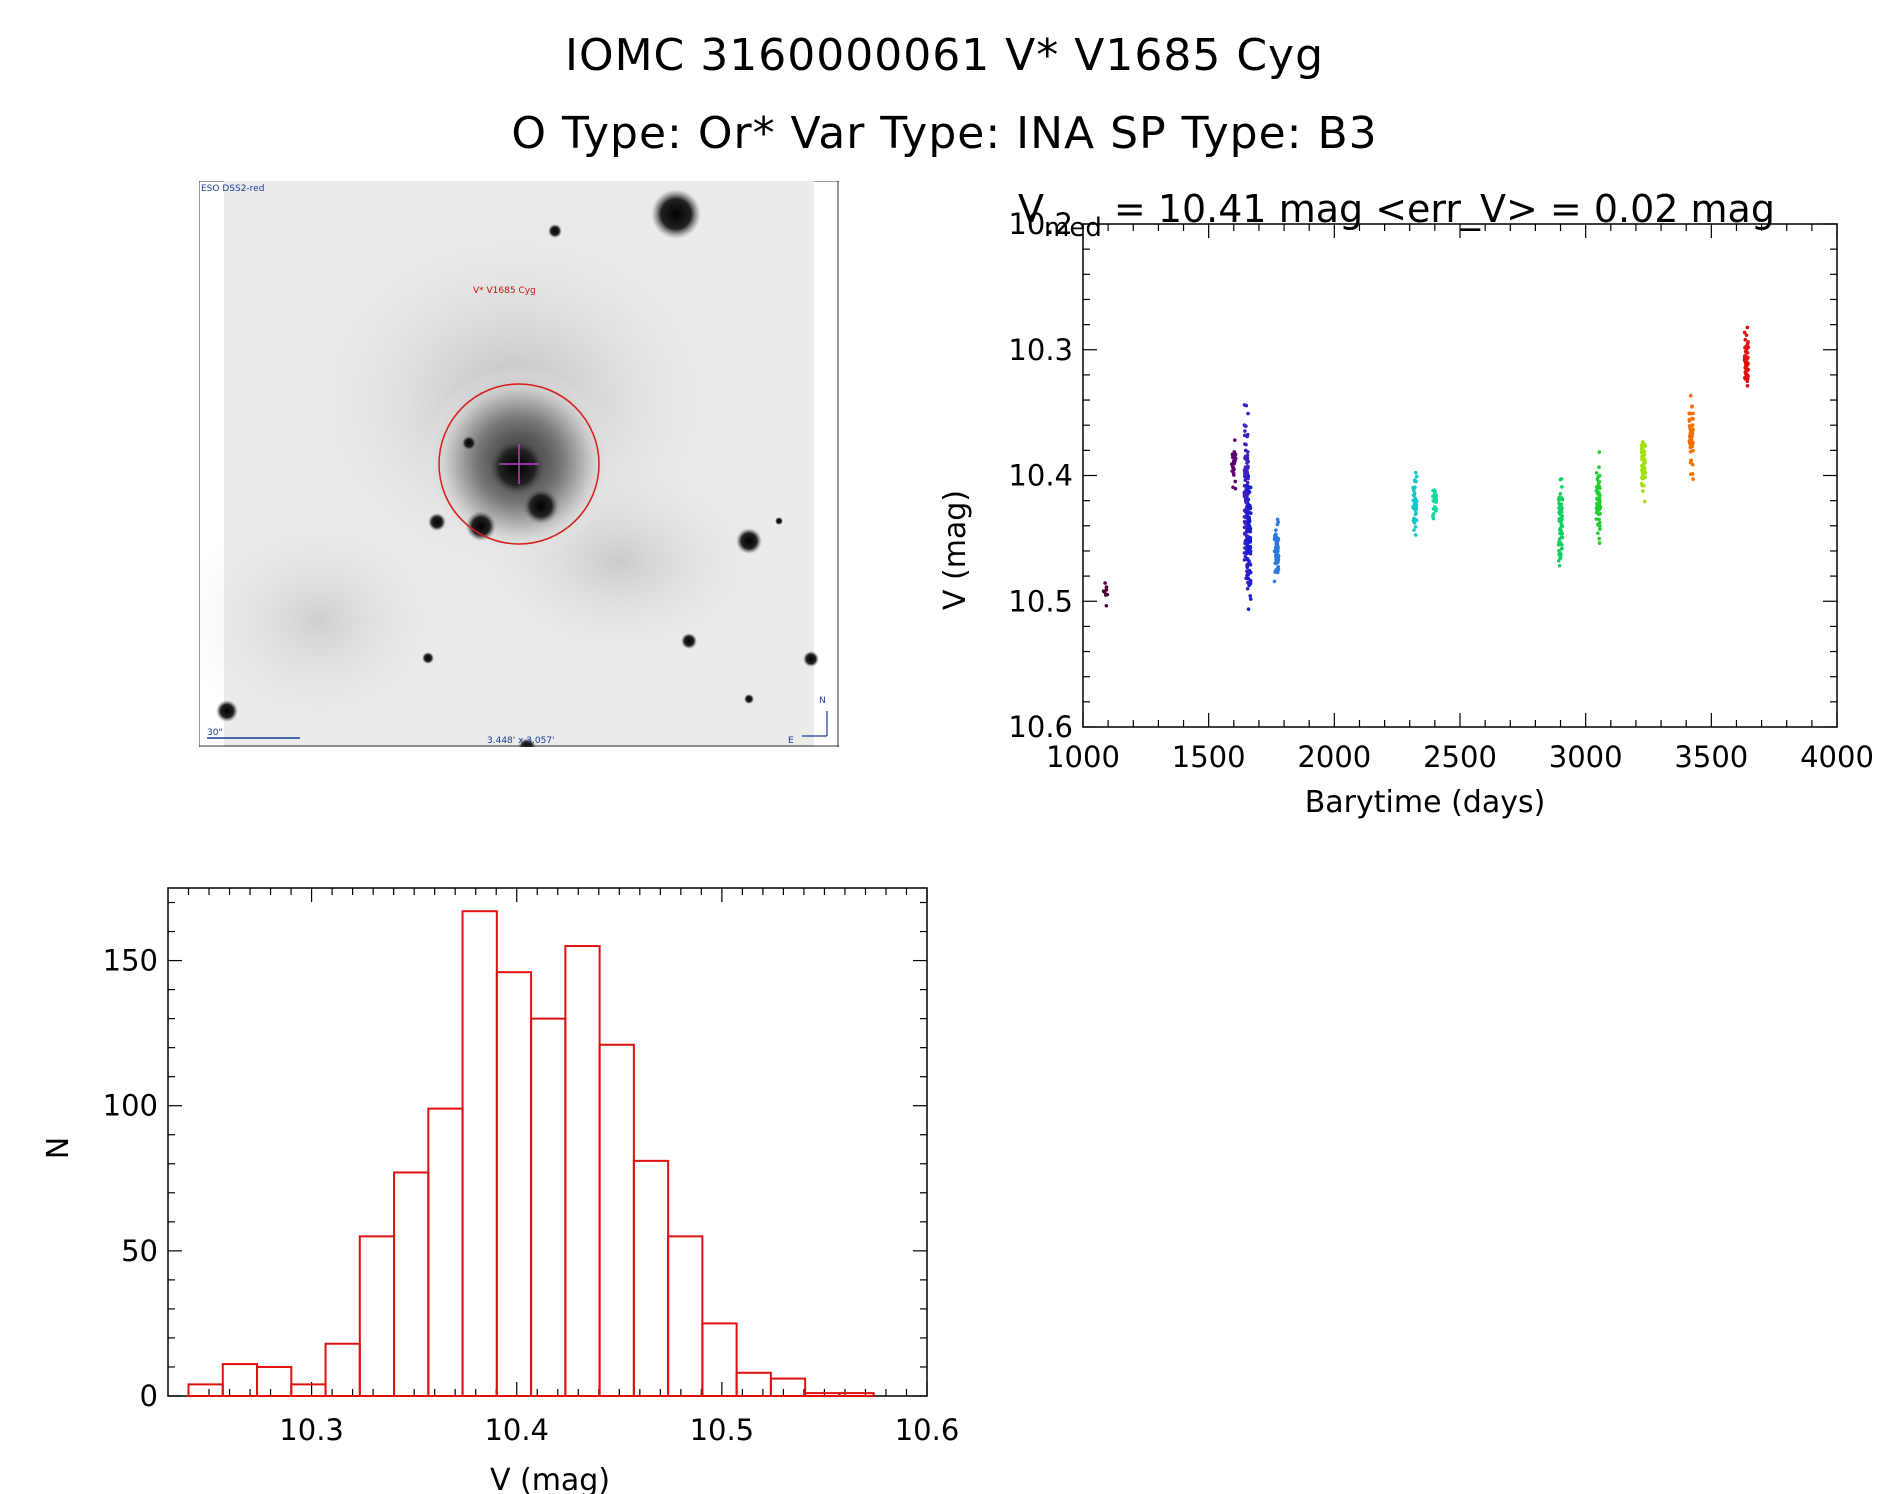 The image size is (1889, 1494). I want to click on x-axis-label: Barytime (days), so click(1425, 802).